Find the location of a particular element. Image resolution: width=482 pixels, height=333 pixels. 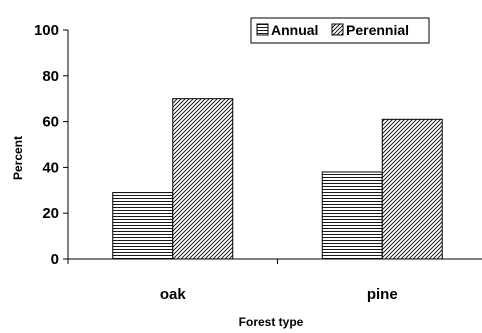

legend-label-annual: Annual is located at coordinates (294, 30).